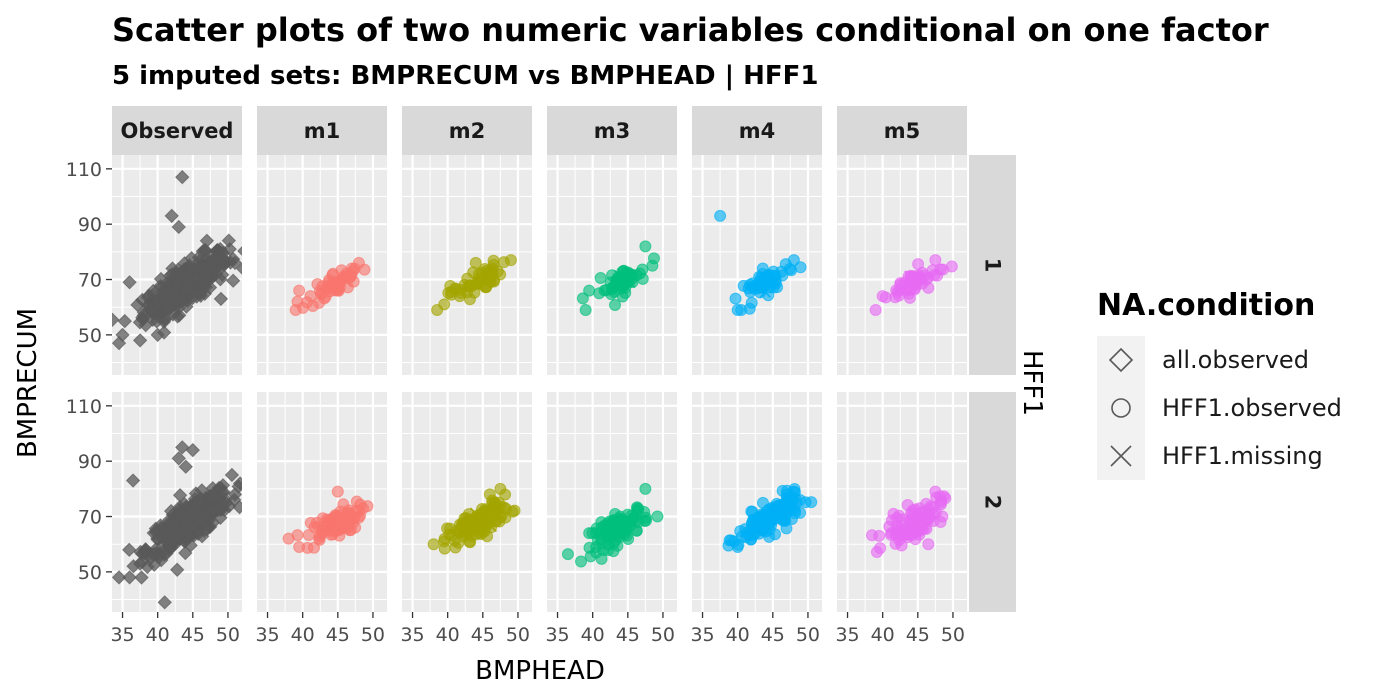 This screenshot has height=700, width=1400. Describe the element at coordinates (808, 635) in the screenshot. I see `x-tick-label: 50` at that location.